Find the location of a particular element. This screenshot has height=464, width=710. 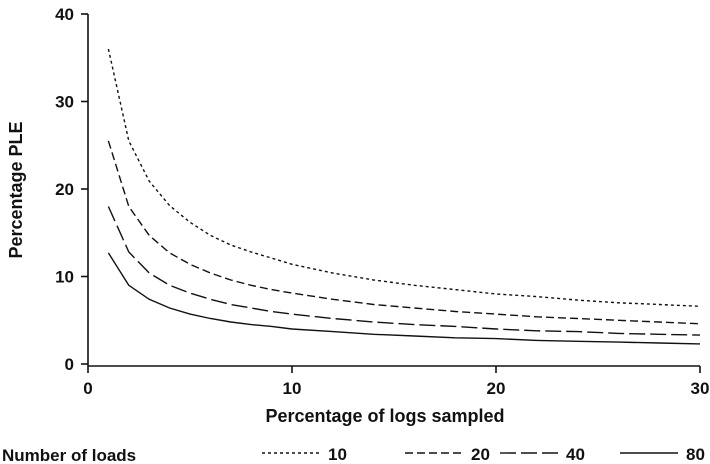

legend-items: 10 20 40 80 is located at coordinates (483, 454).